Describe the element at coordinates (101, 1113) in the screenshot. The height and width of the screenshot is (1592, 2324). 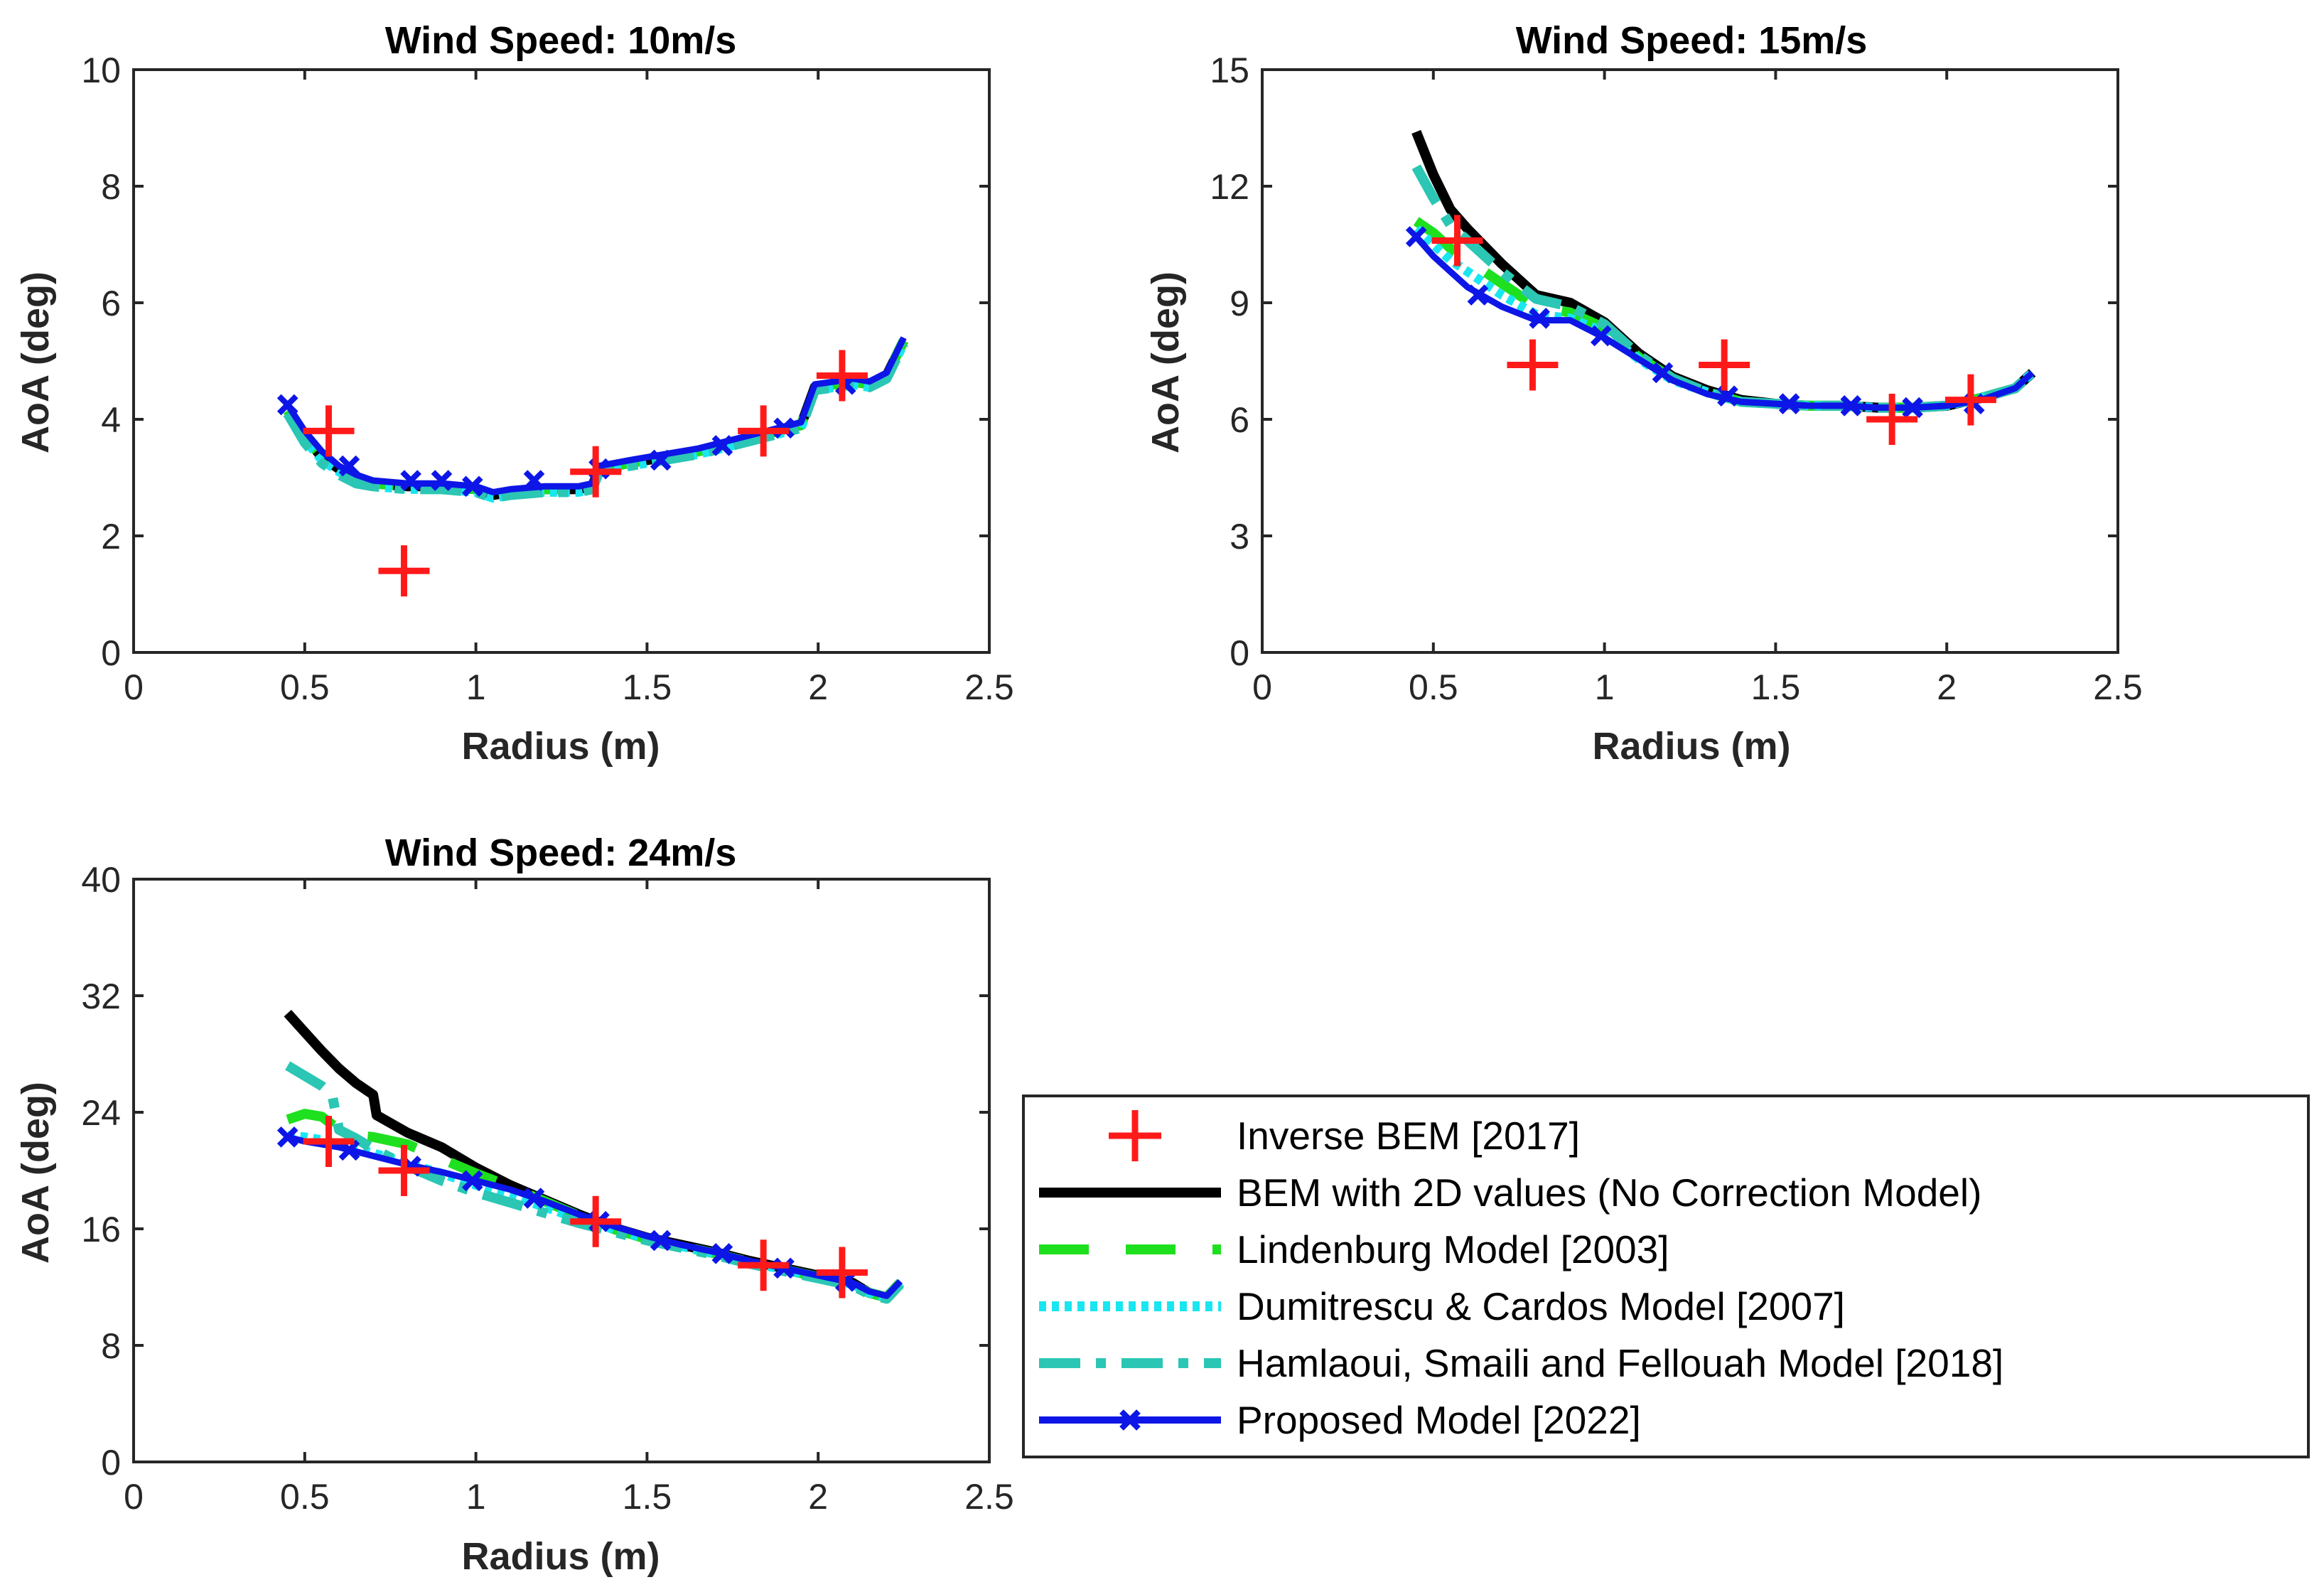
I see `y-tick-label: 24` at that location.